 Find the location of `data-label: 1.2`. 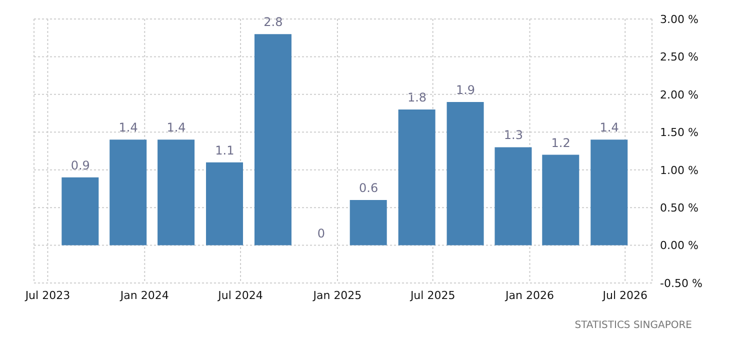

data-label: 1.2 is located at coordinates (560, 143).